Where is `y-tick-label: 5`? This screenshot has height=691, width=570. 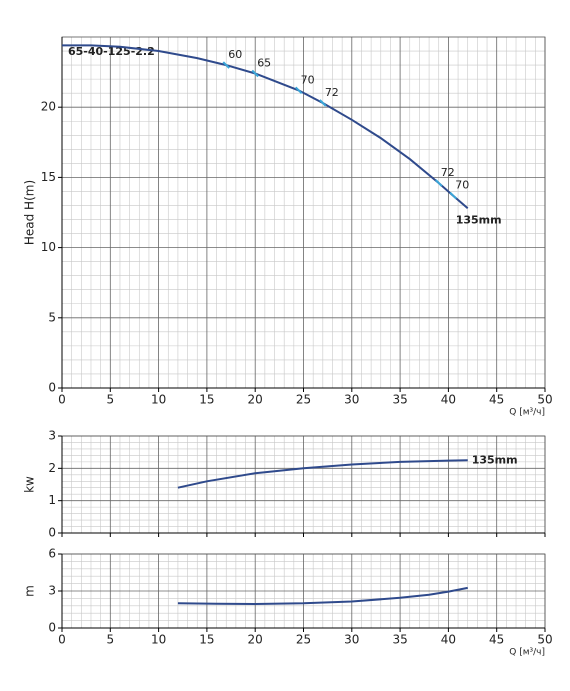 y-tick-label: 5 is located at coordinates (52, 317).